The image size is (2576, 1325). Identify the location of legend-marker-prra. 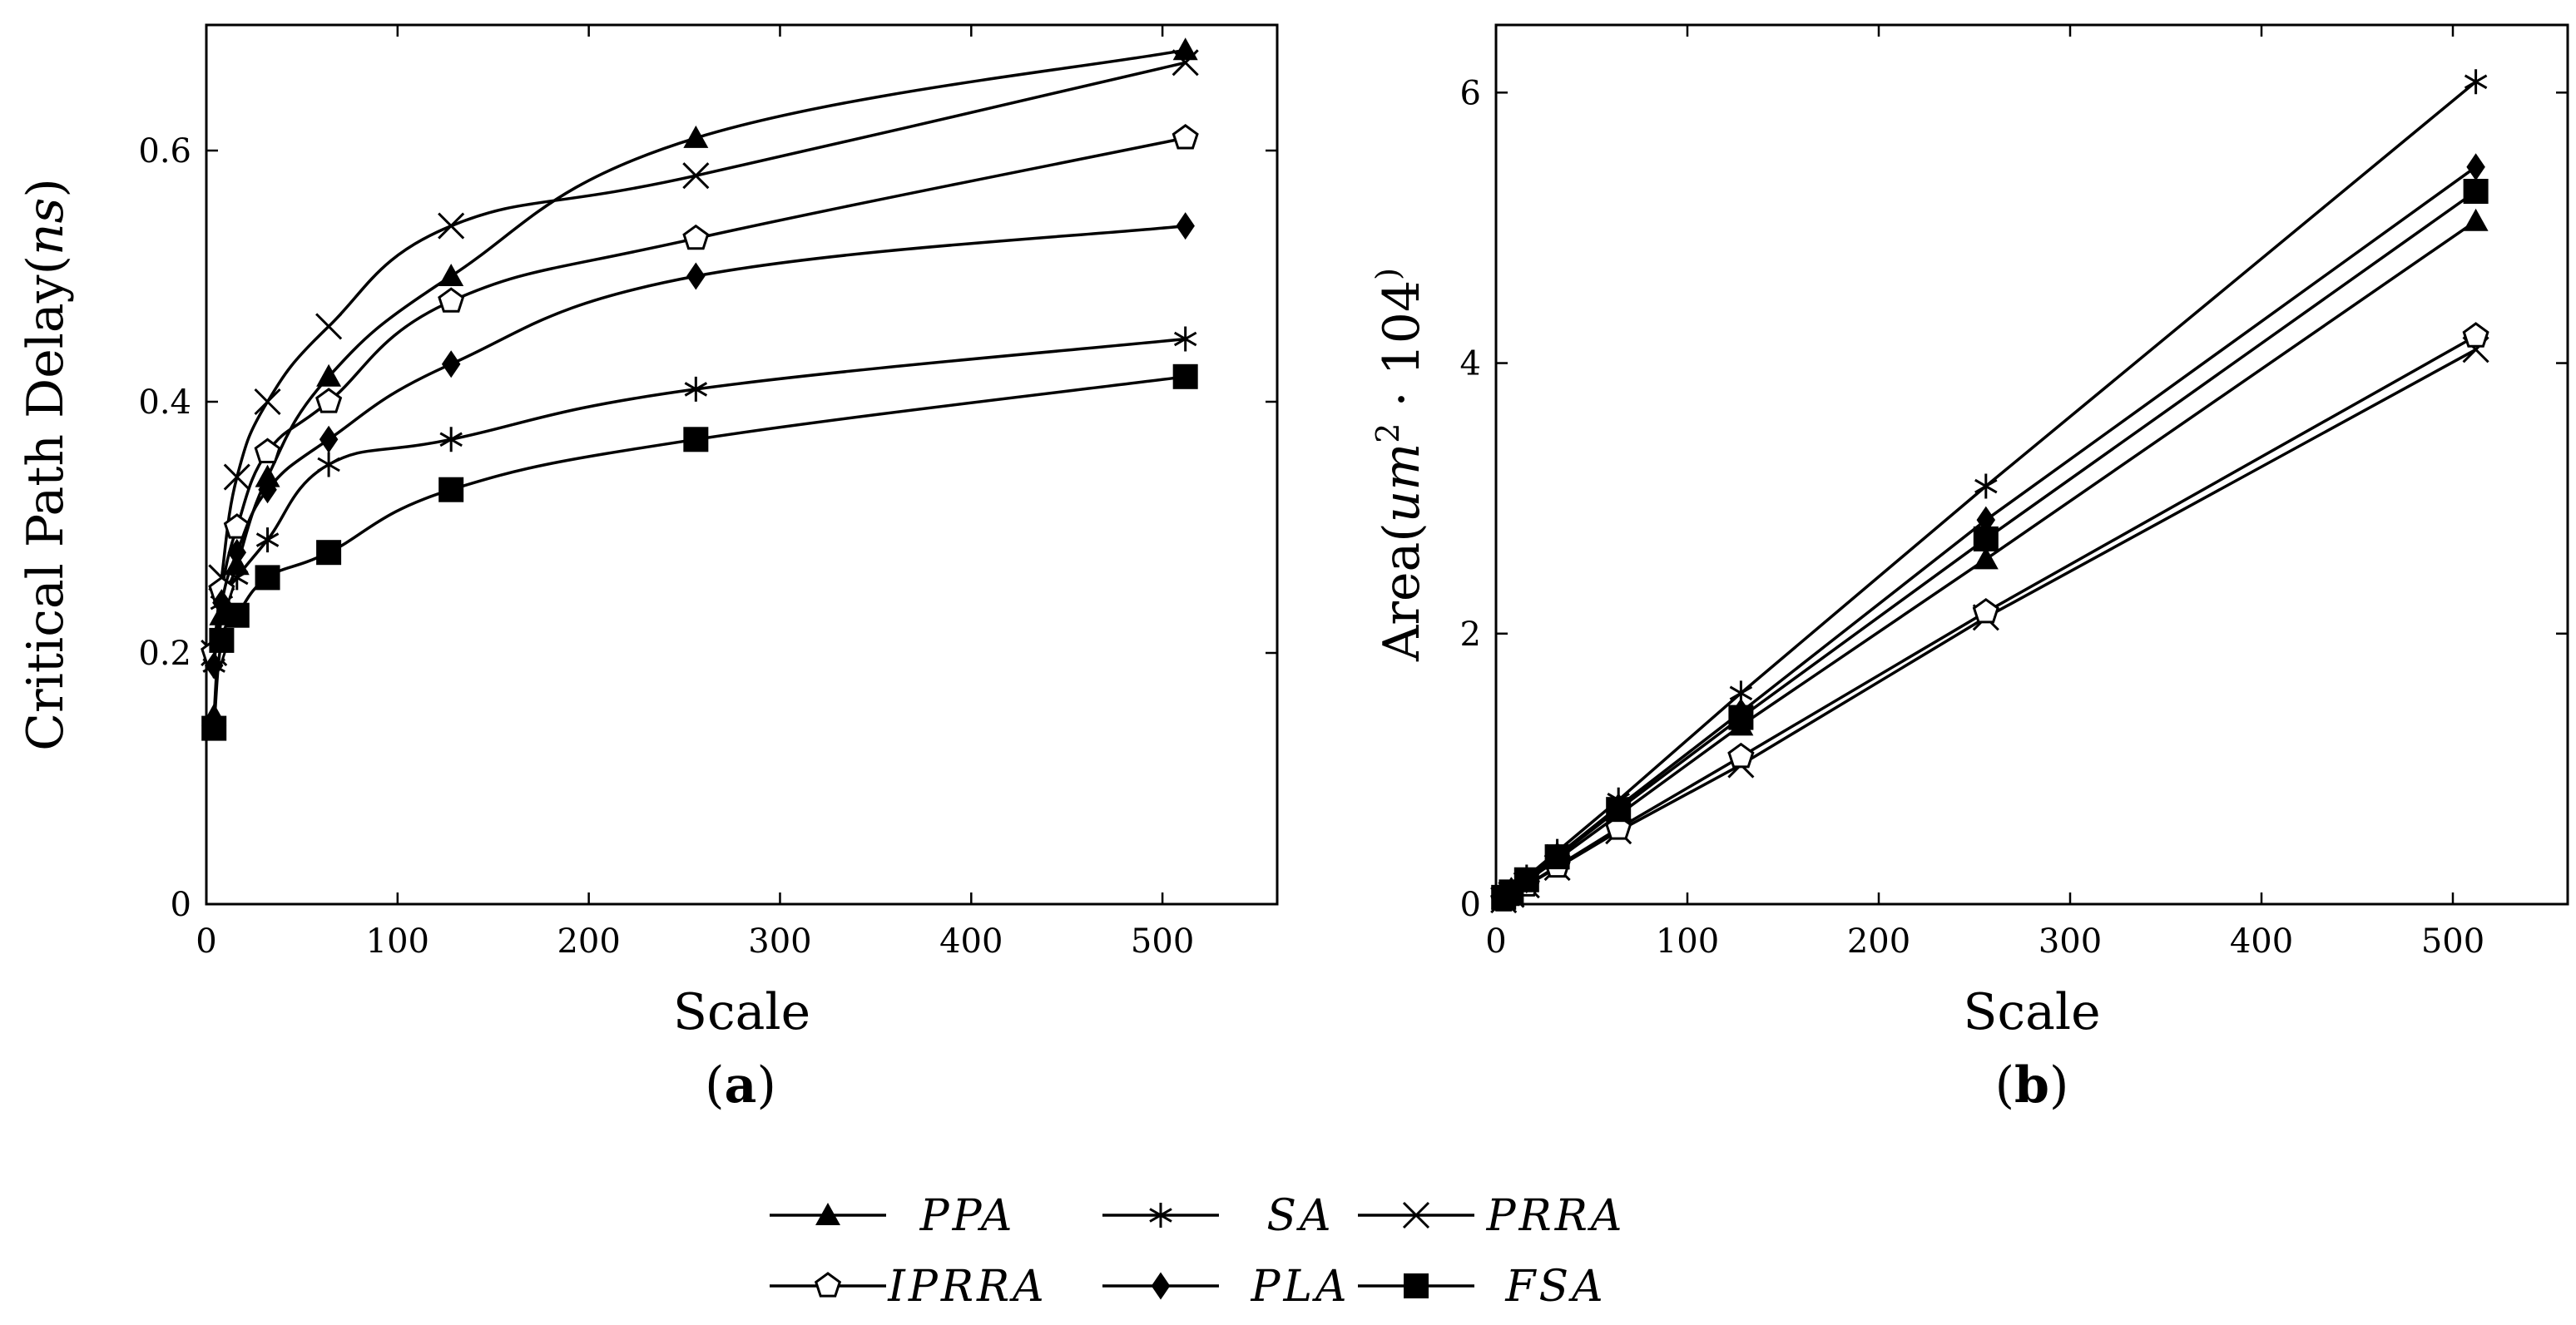
(1416, 1215).